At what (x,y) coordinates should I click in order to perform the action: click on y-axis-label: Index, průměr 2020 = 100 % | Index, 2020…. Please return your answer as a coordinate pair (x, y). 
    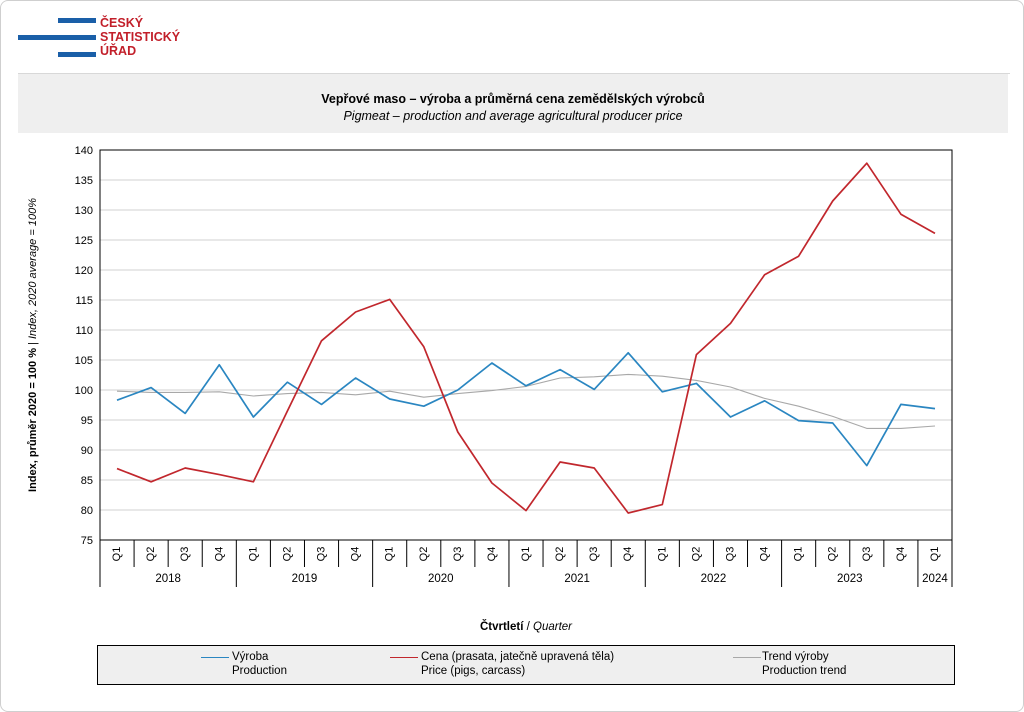
    Looking at the image, I should click on (33, 345).